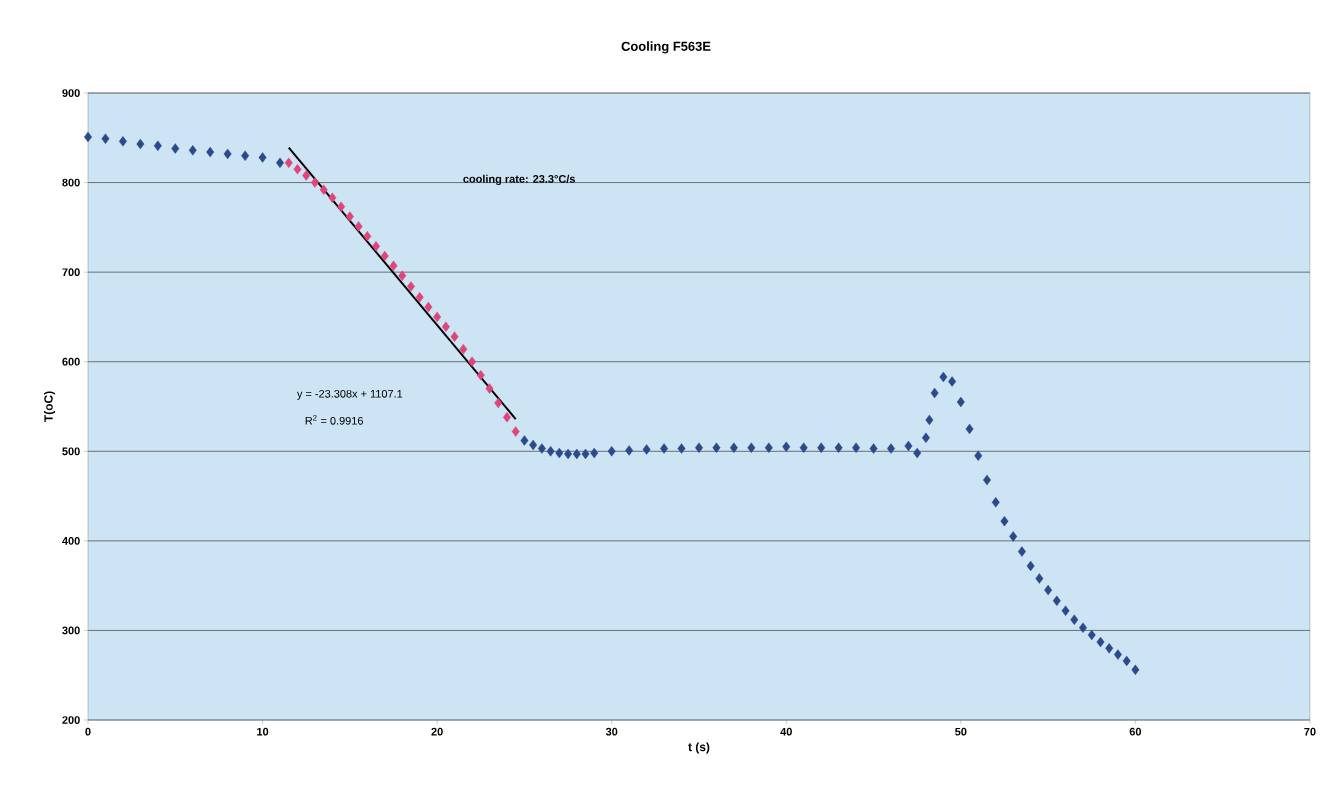 This screenshot has width=1329, height=792. What do you see at coordinates (334, 420) in the screenshot?
I see `annotation: R$^{2}$ = 0.9916` at bounding box center [334, 420].